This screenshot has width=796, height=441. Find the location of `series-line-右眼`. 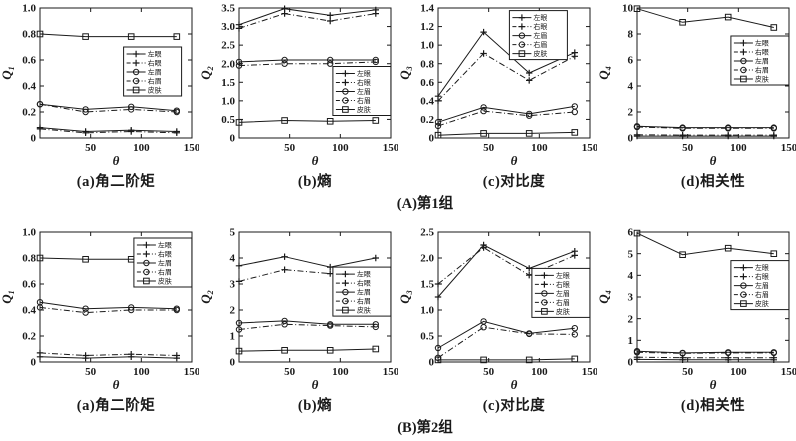

series-line-右眼 is located at coordinates (506, 265).